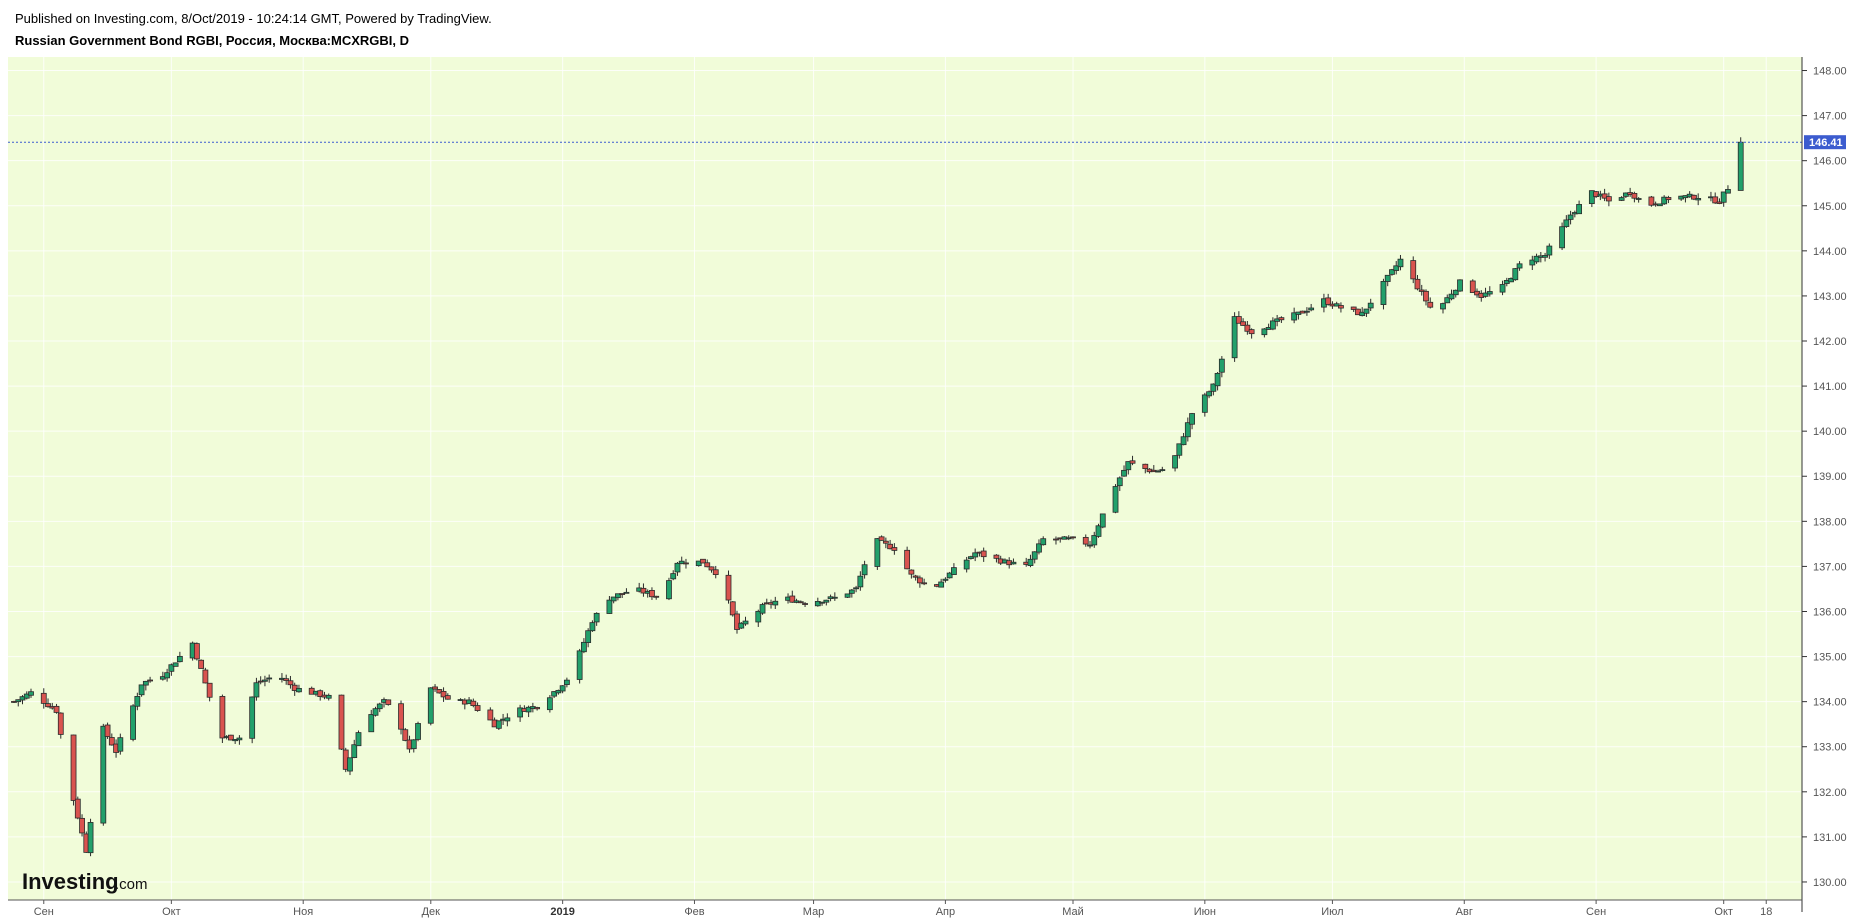 The width and height of the screenshot is (1853, 924). What do you see at coordinates (1830, 522) in the screenshot?
I see `price-tick-label: 138.00` at bounding box center [1830, 522].